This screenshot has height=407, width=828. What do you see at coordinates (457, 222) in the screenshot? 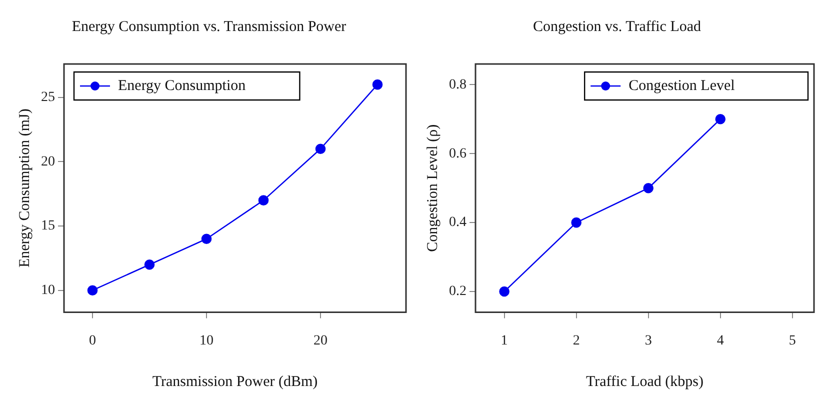
I see `y-tick-label: 0.4` at bounding box center [457, 222].